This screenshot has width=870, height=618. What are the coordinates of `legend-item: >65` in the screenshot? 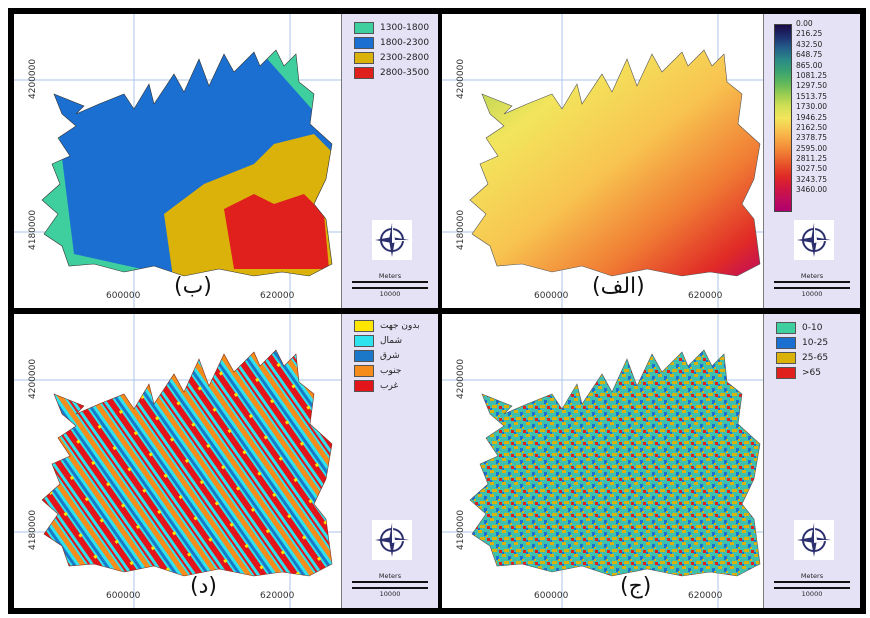 It's located at (802, 372).